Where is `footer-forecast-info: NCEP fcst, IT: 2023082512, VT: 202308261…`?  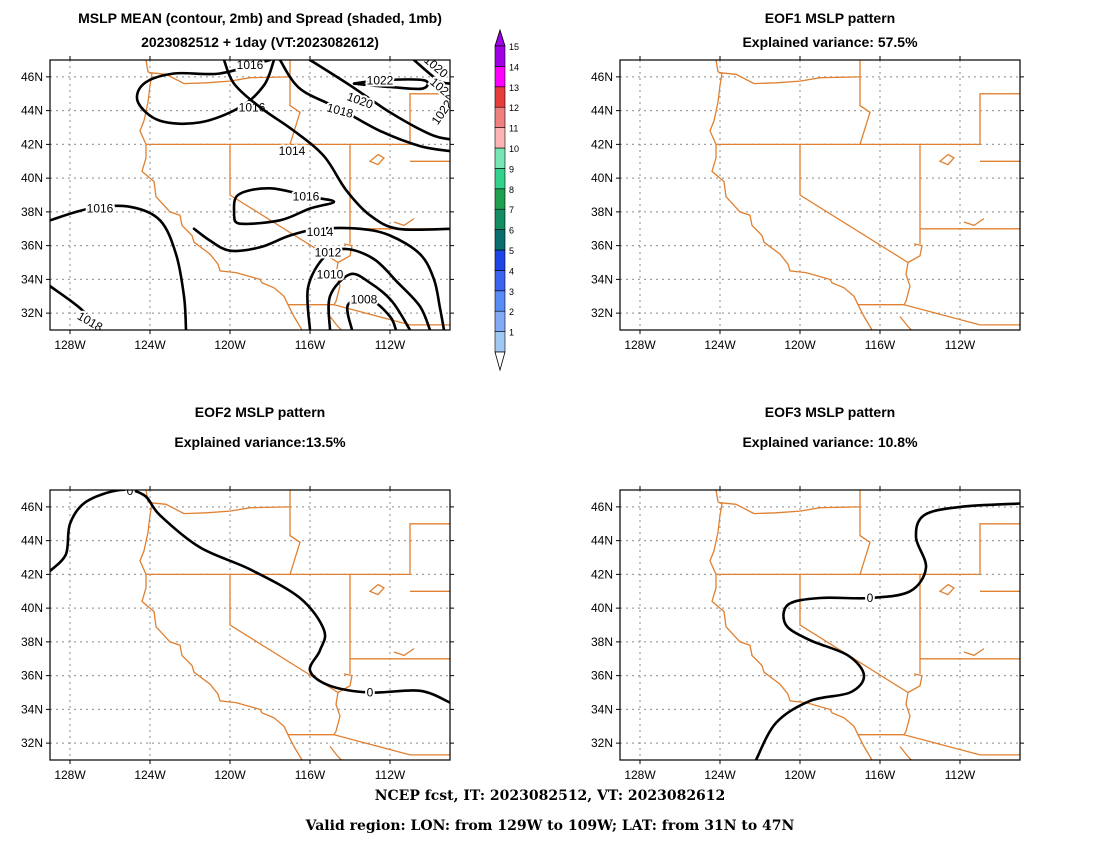 footer-forecast-info: NCEP fcst, IT: 2023082512, VT: 202308261… is located at coordinates (550, 796).